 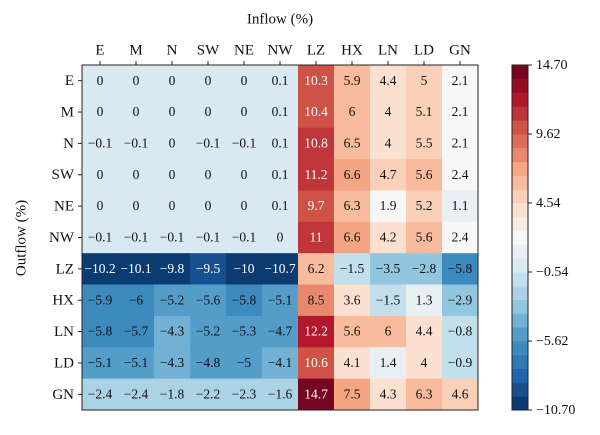 I want to click on y-tick-label: E, so click(x=69, y=81).